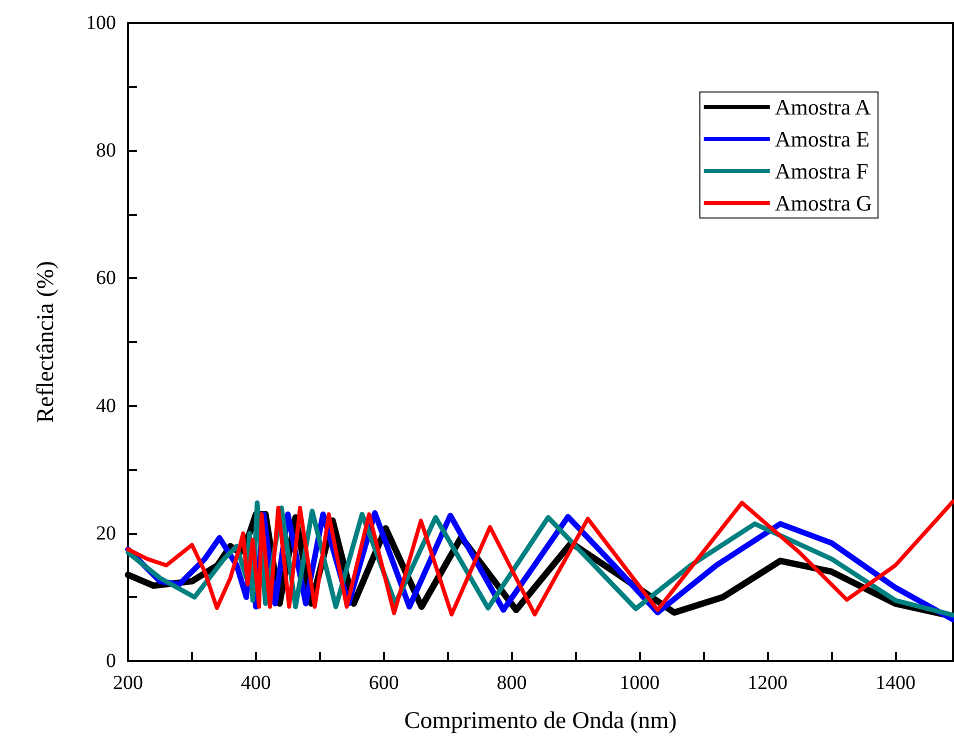  I want to click on x-tick-label: 1200, so click(768, 683).